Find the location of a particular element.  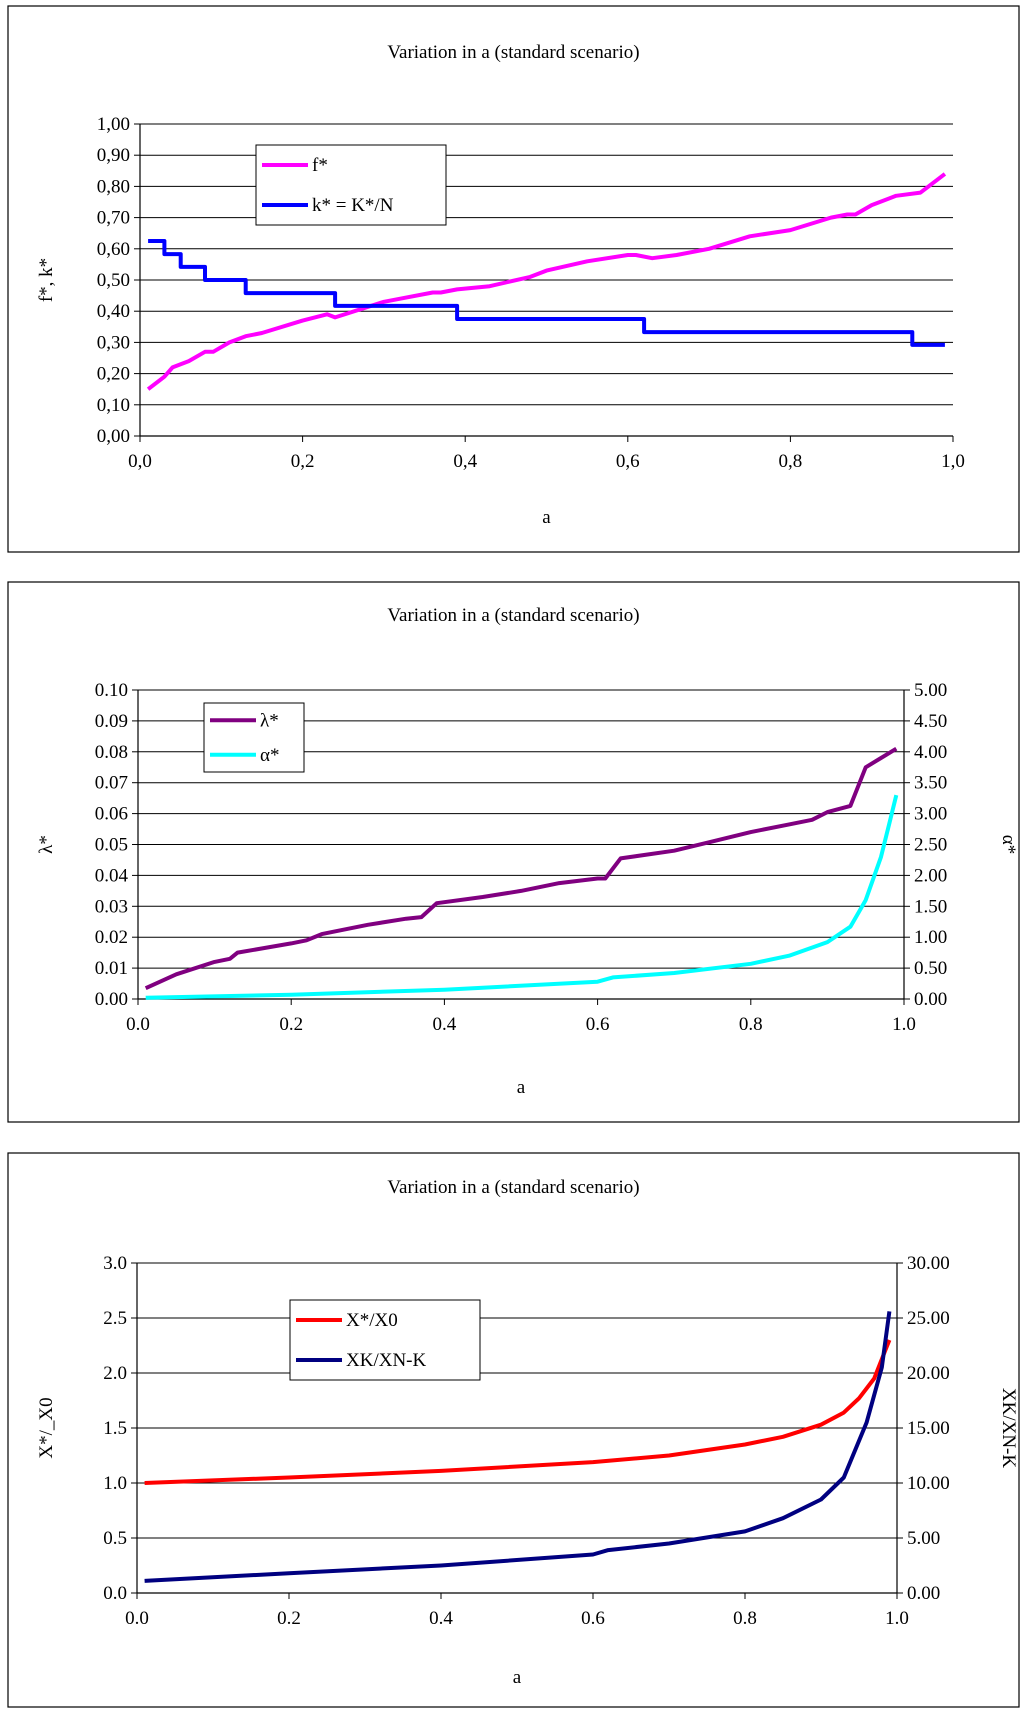

chart2-xtick-label: 0.6 is located at coordinates (598, 1024).